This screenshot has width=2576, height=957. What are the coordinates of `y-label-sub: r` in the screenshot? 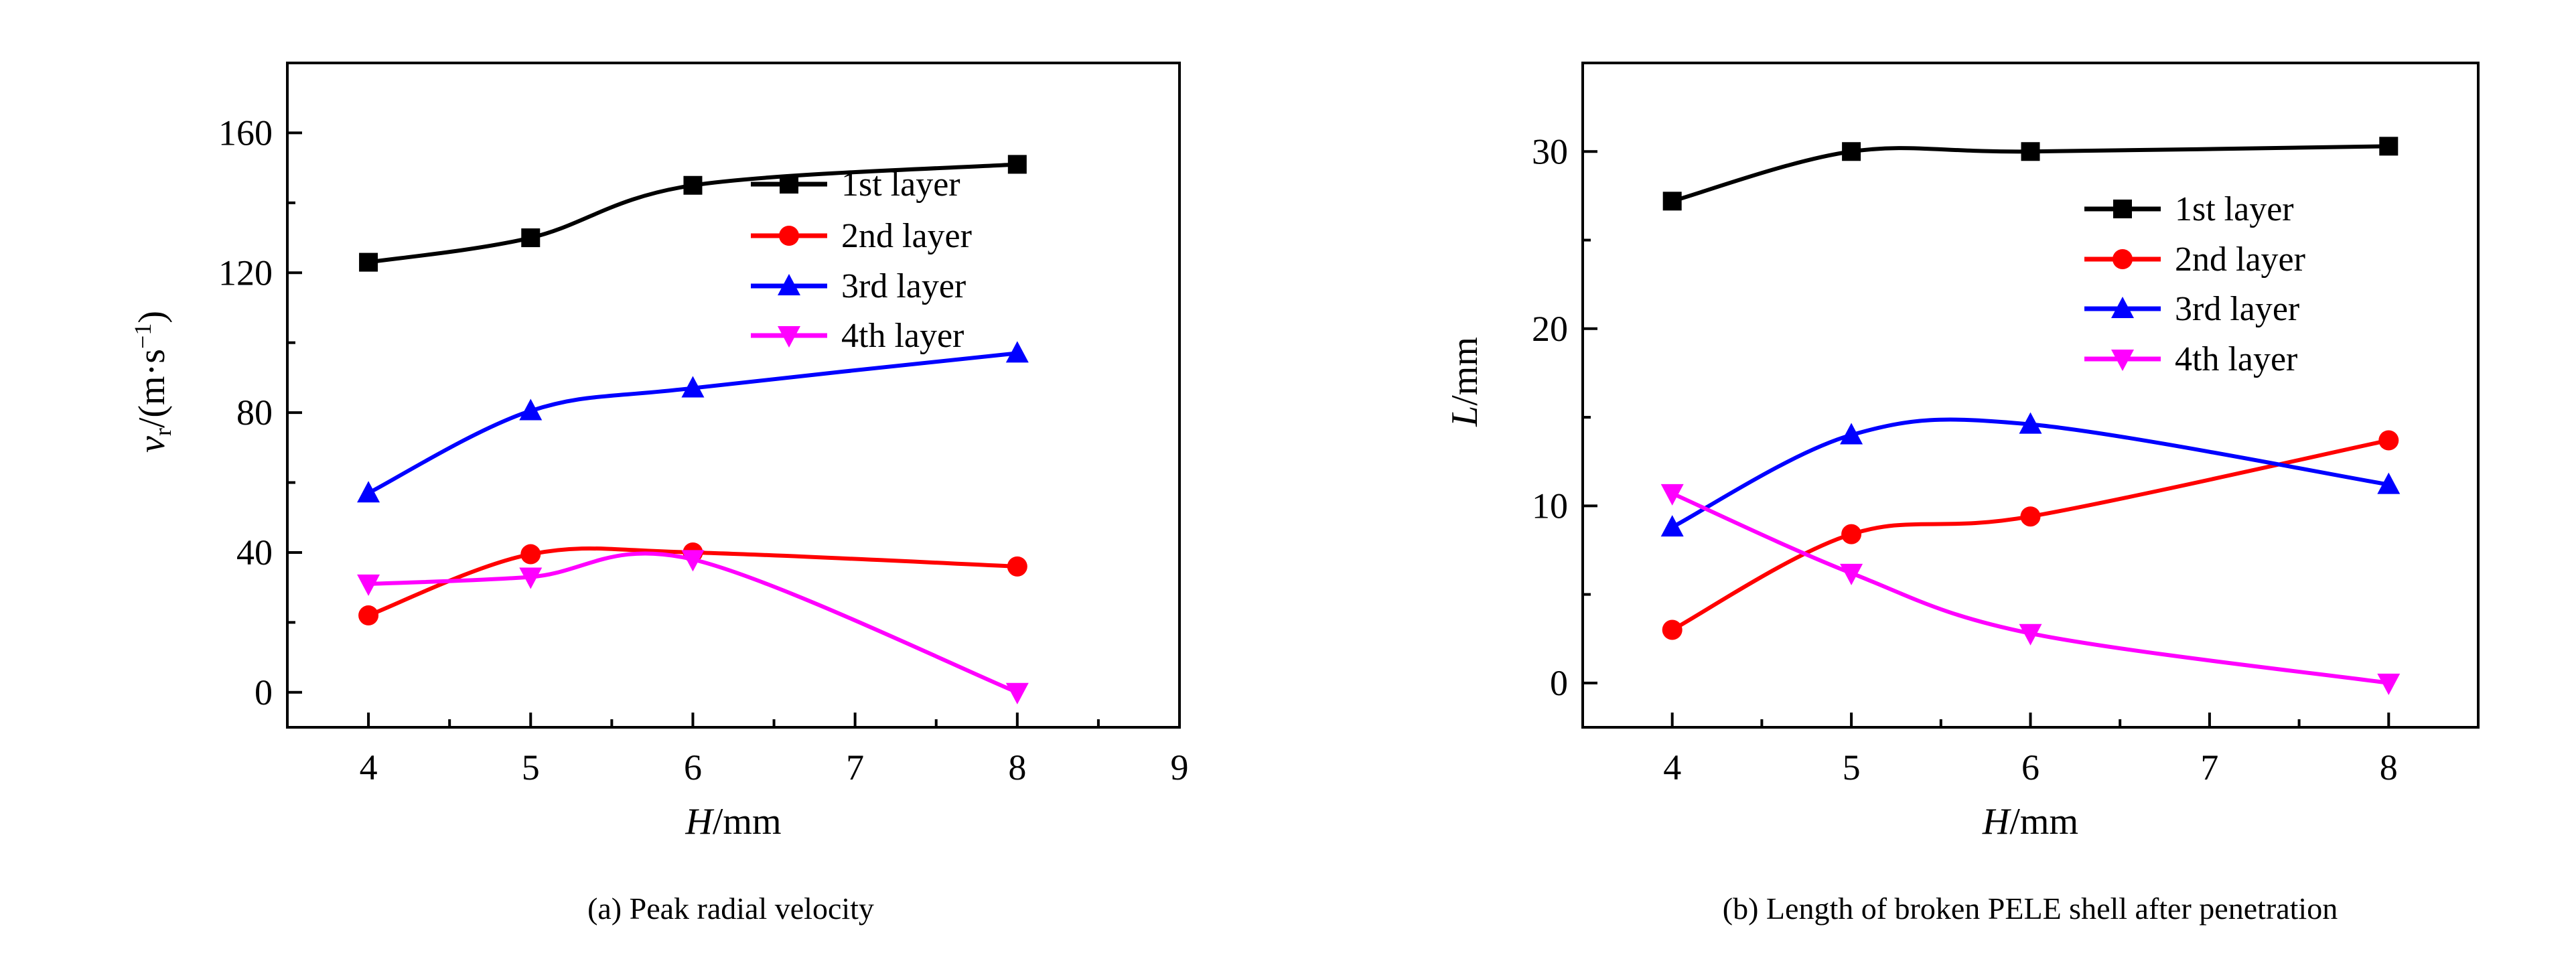 It's located at (162, 432).